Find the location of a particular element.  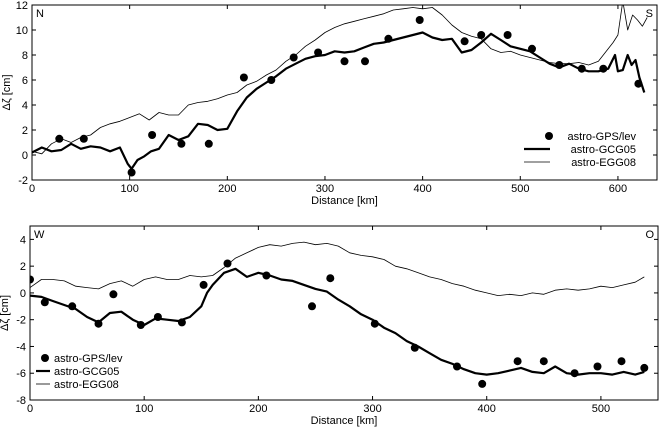

y-tick-label: 10 is located at coordinates (22, 31).